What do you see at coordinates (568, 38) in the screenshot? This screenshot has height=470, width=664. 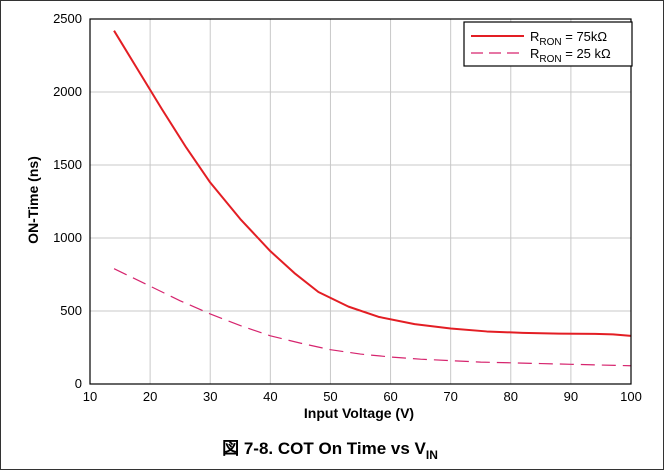 I see `legend-label-75k: RRON = 75kΩ` at bounding box center [568, 38].